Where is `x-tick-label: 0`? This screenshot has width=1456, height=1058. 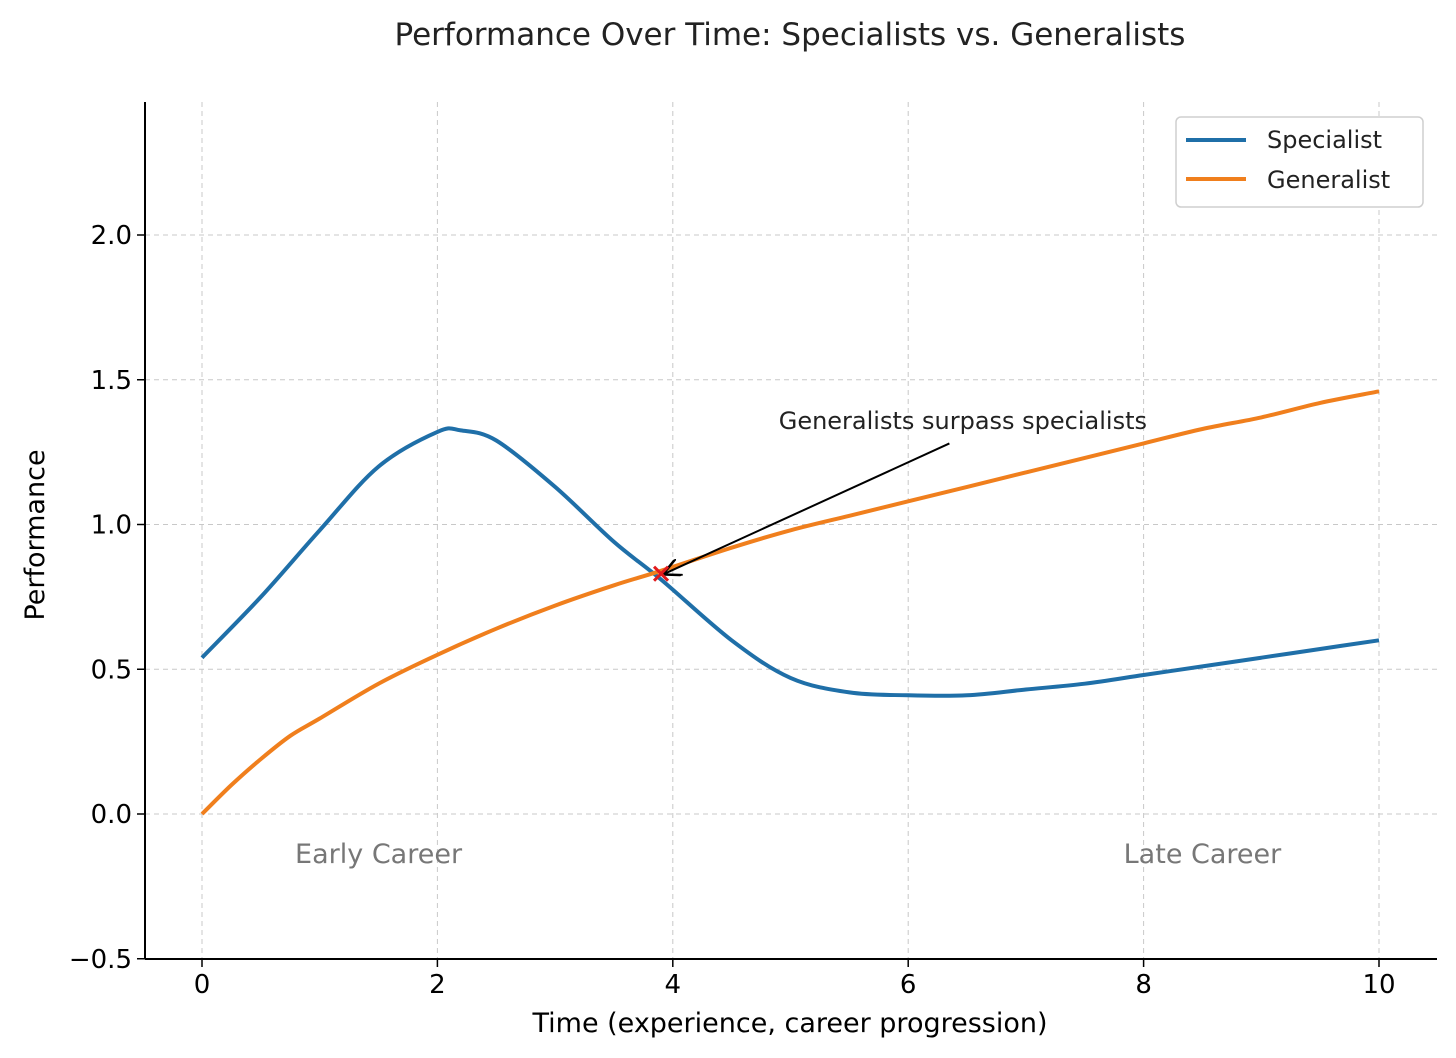 x-tick-label: 0 is located at coordinates (202, 985).